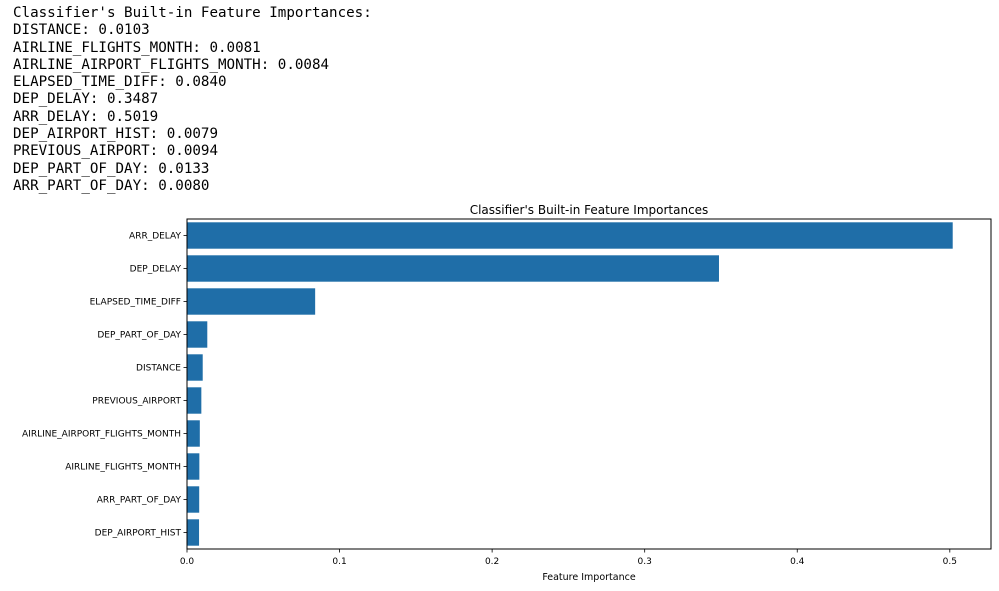 This screenshot has width=999, height=591. I want to click on x-tick-label: 0.2, so click(492, 562).